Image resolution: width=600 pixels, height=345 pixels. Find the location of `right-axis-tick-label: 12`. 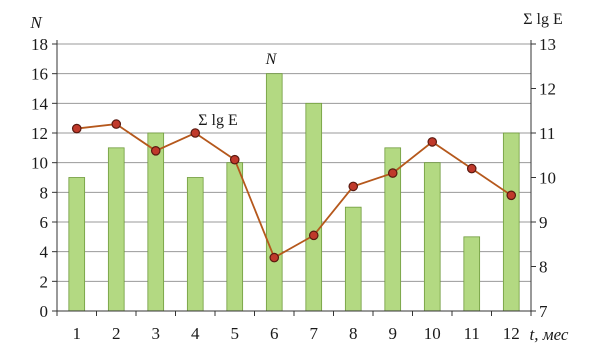

right-axis-tick-label: 12 is located at coordinates (547, 89).